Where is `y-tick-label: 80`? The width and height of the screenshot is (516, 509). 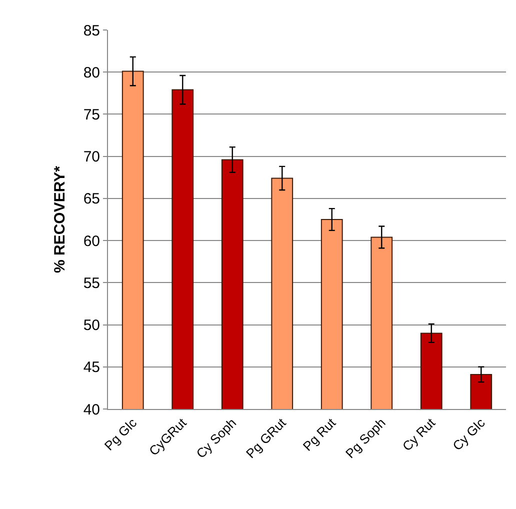 y-tick-label: 80 is located at coordinates (91, 73).